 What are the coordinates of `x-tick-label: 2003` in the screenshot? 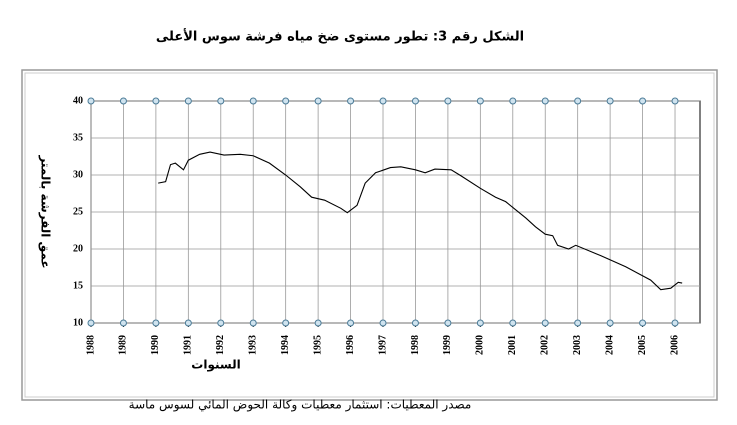 It's located at (577, 345).